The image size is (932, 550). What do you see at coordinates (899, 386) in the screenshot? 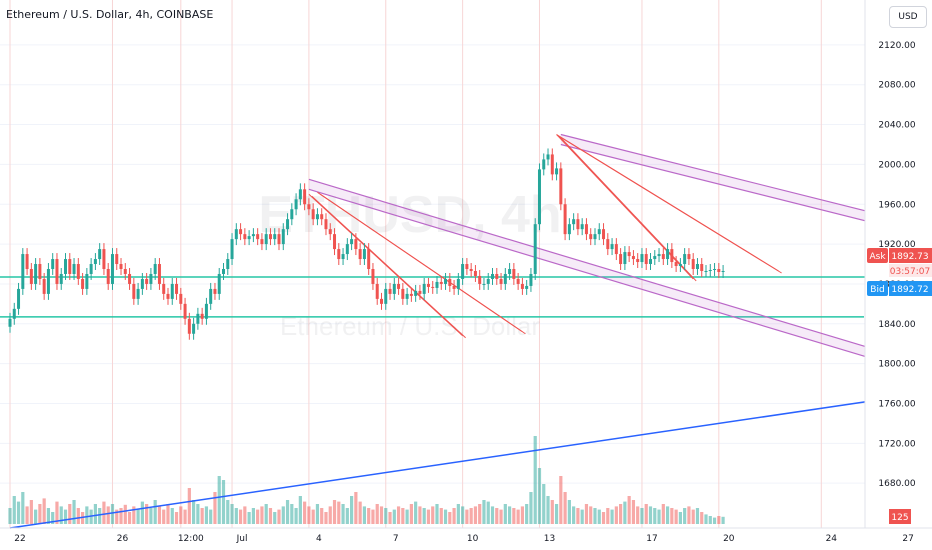
I see `price-badges: Ask 1892.73 03:57:07 Bid 1892.72 125` at bounding box center [899, 386].